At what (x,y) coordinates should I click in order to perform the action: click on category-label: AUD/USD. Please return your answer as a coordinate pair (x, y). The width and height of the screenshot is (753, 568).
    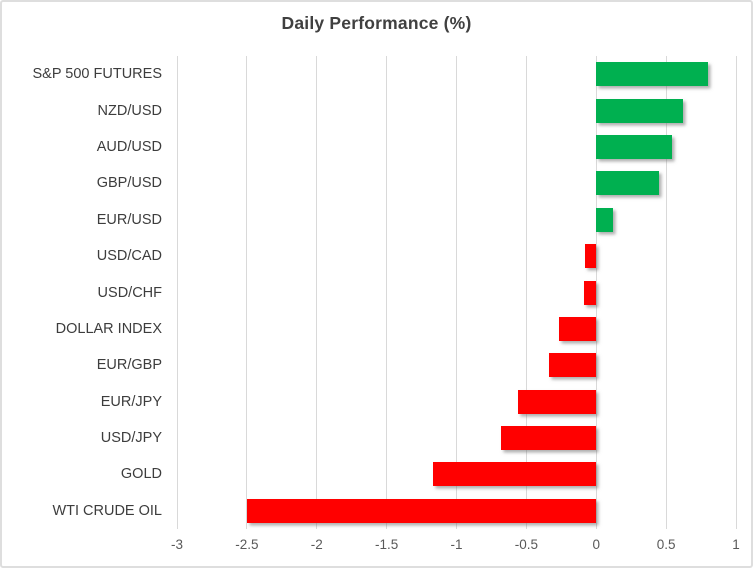
    Looking at the image, I should click on (129, 146).